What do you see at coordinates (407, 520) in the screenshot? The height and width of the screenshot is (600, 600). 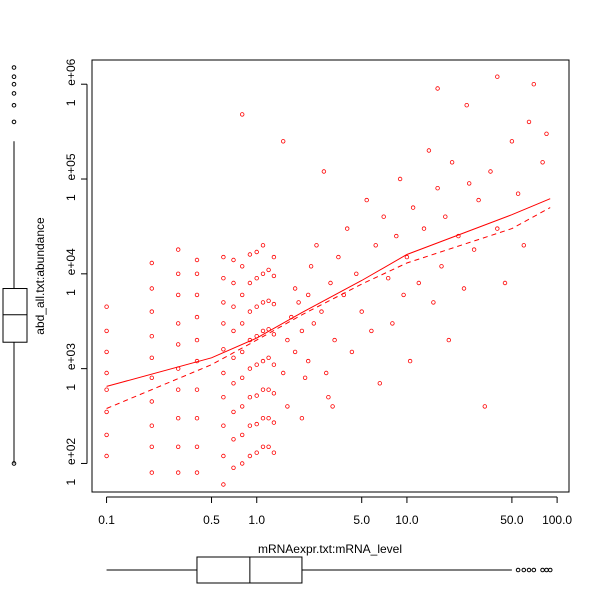 I see `x-tick-label: 10.0` at bounding box center [407, 520].